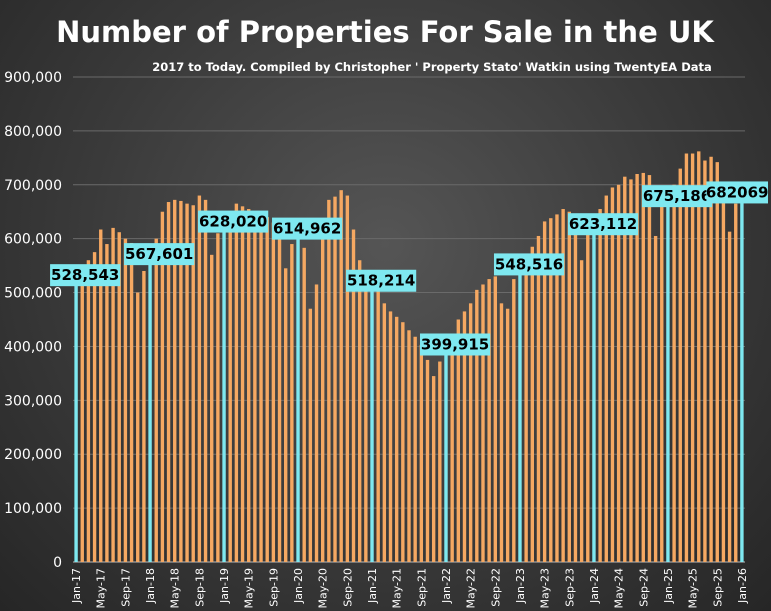  Describe the element at coordinates (85, 275) in the screenshot. I see `data-label: 528,543` at that location.